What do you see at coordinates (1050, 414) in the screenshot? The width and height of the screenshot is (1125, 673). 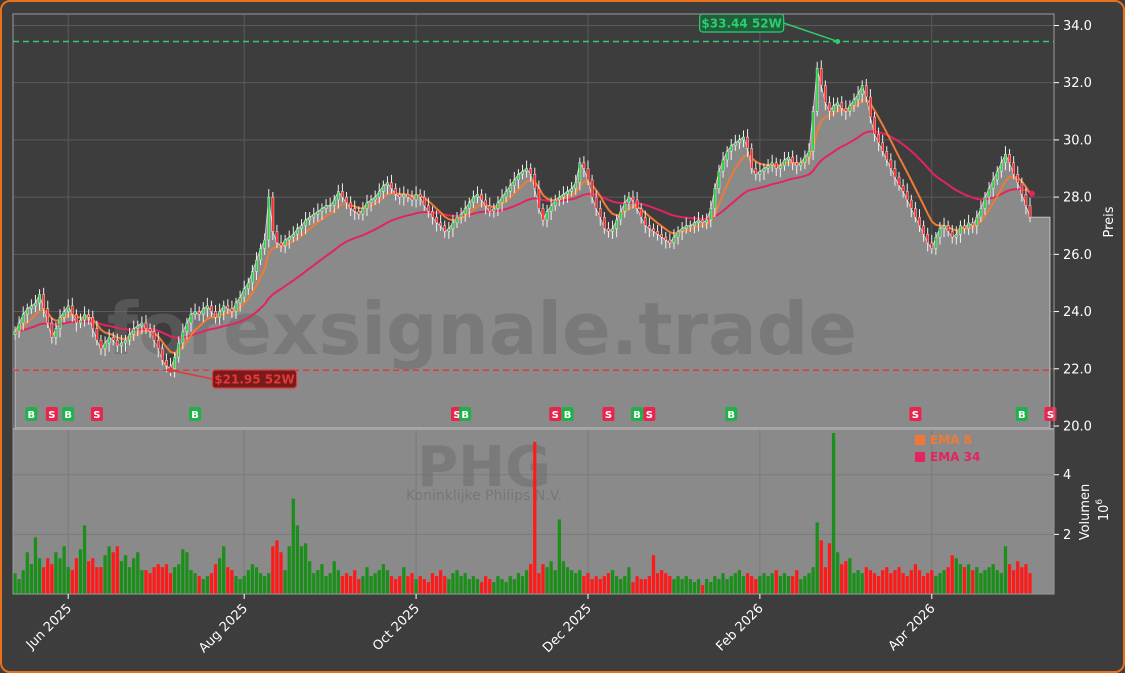 I see `sell-signal: S` at bounding box center [1050, 414].